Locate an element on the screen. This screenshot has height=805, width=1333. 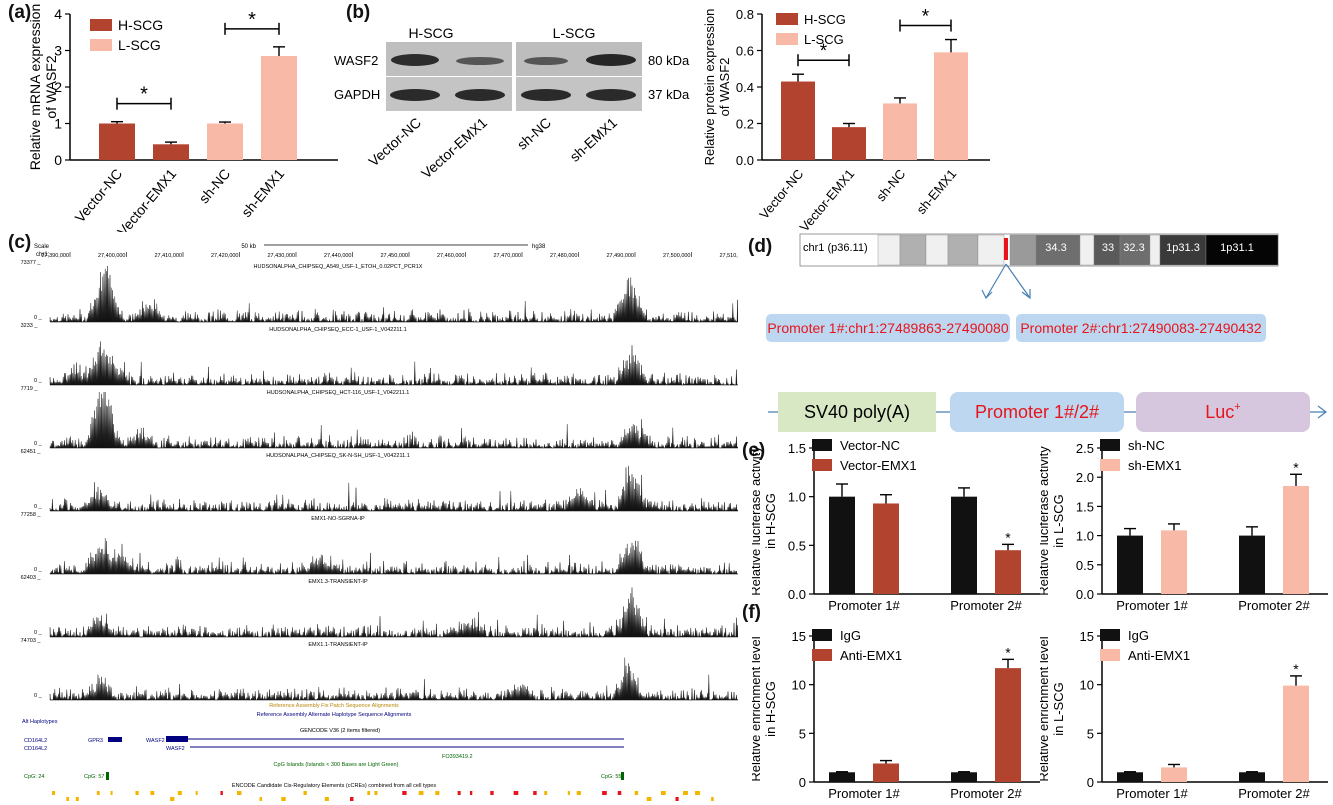
legend-label: L-SCG is located at coordinates (139, 45).